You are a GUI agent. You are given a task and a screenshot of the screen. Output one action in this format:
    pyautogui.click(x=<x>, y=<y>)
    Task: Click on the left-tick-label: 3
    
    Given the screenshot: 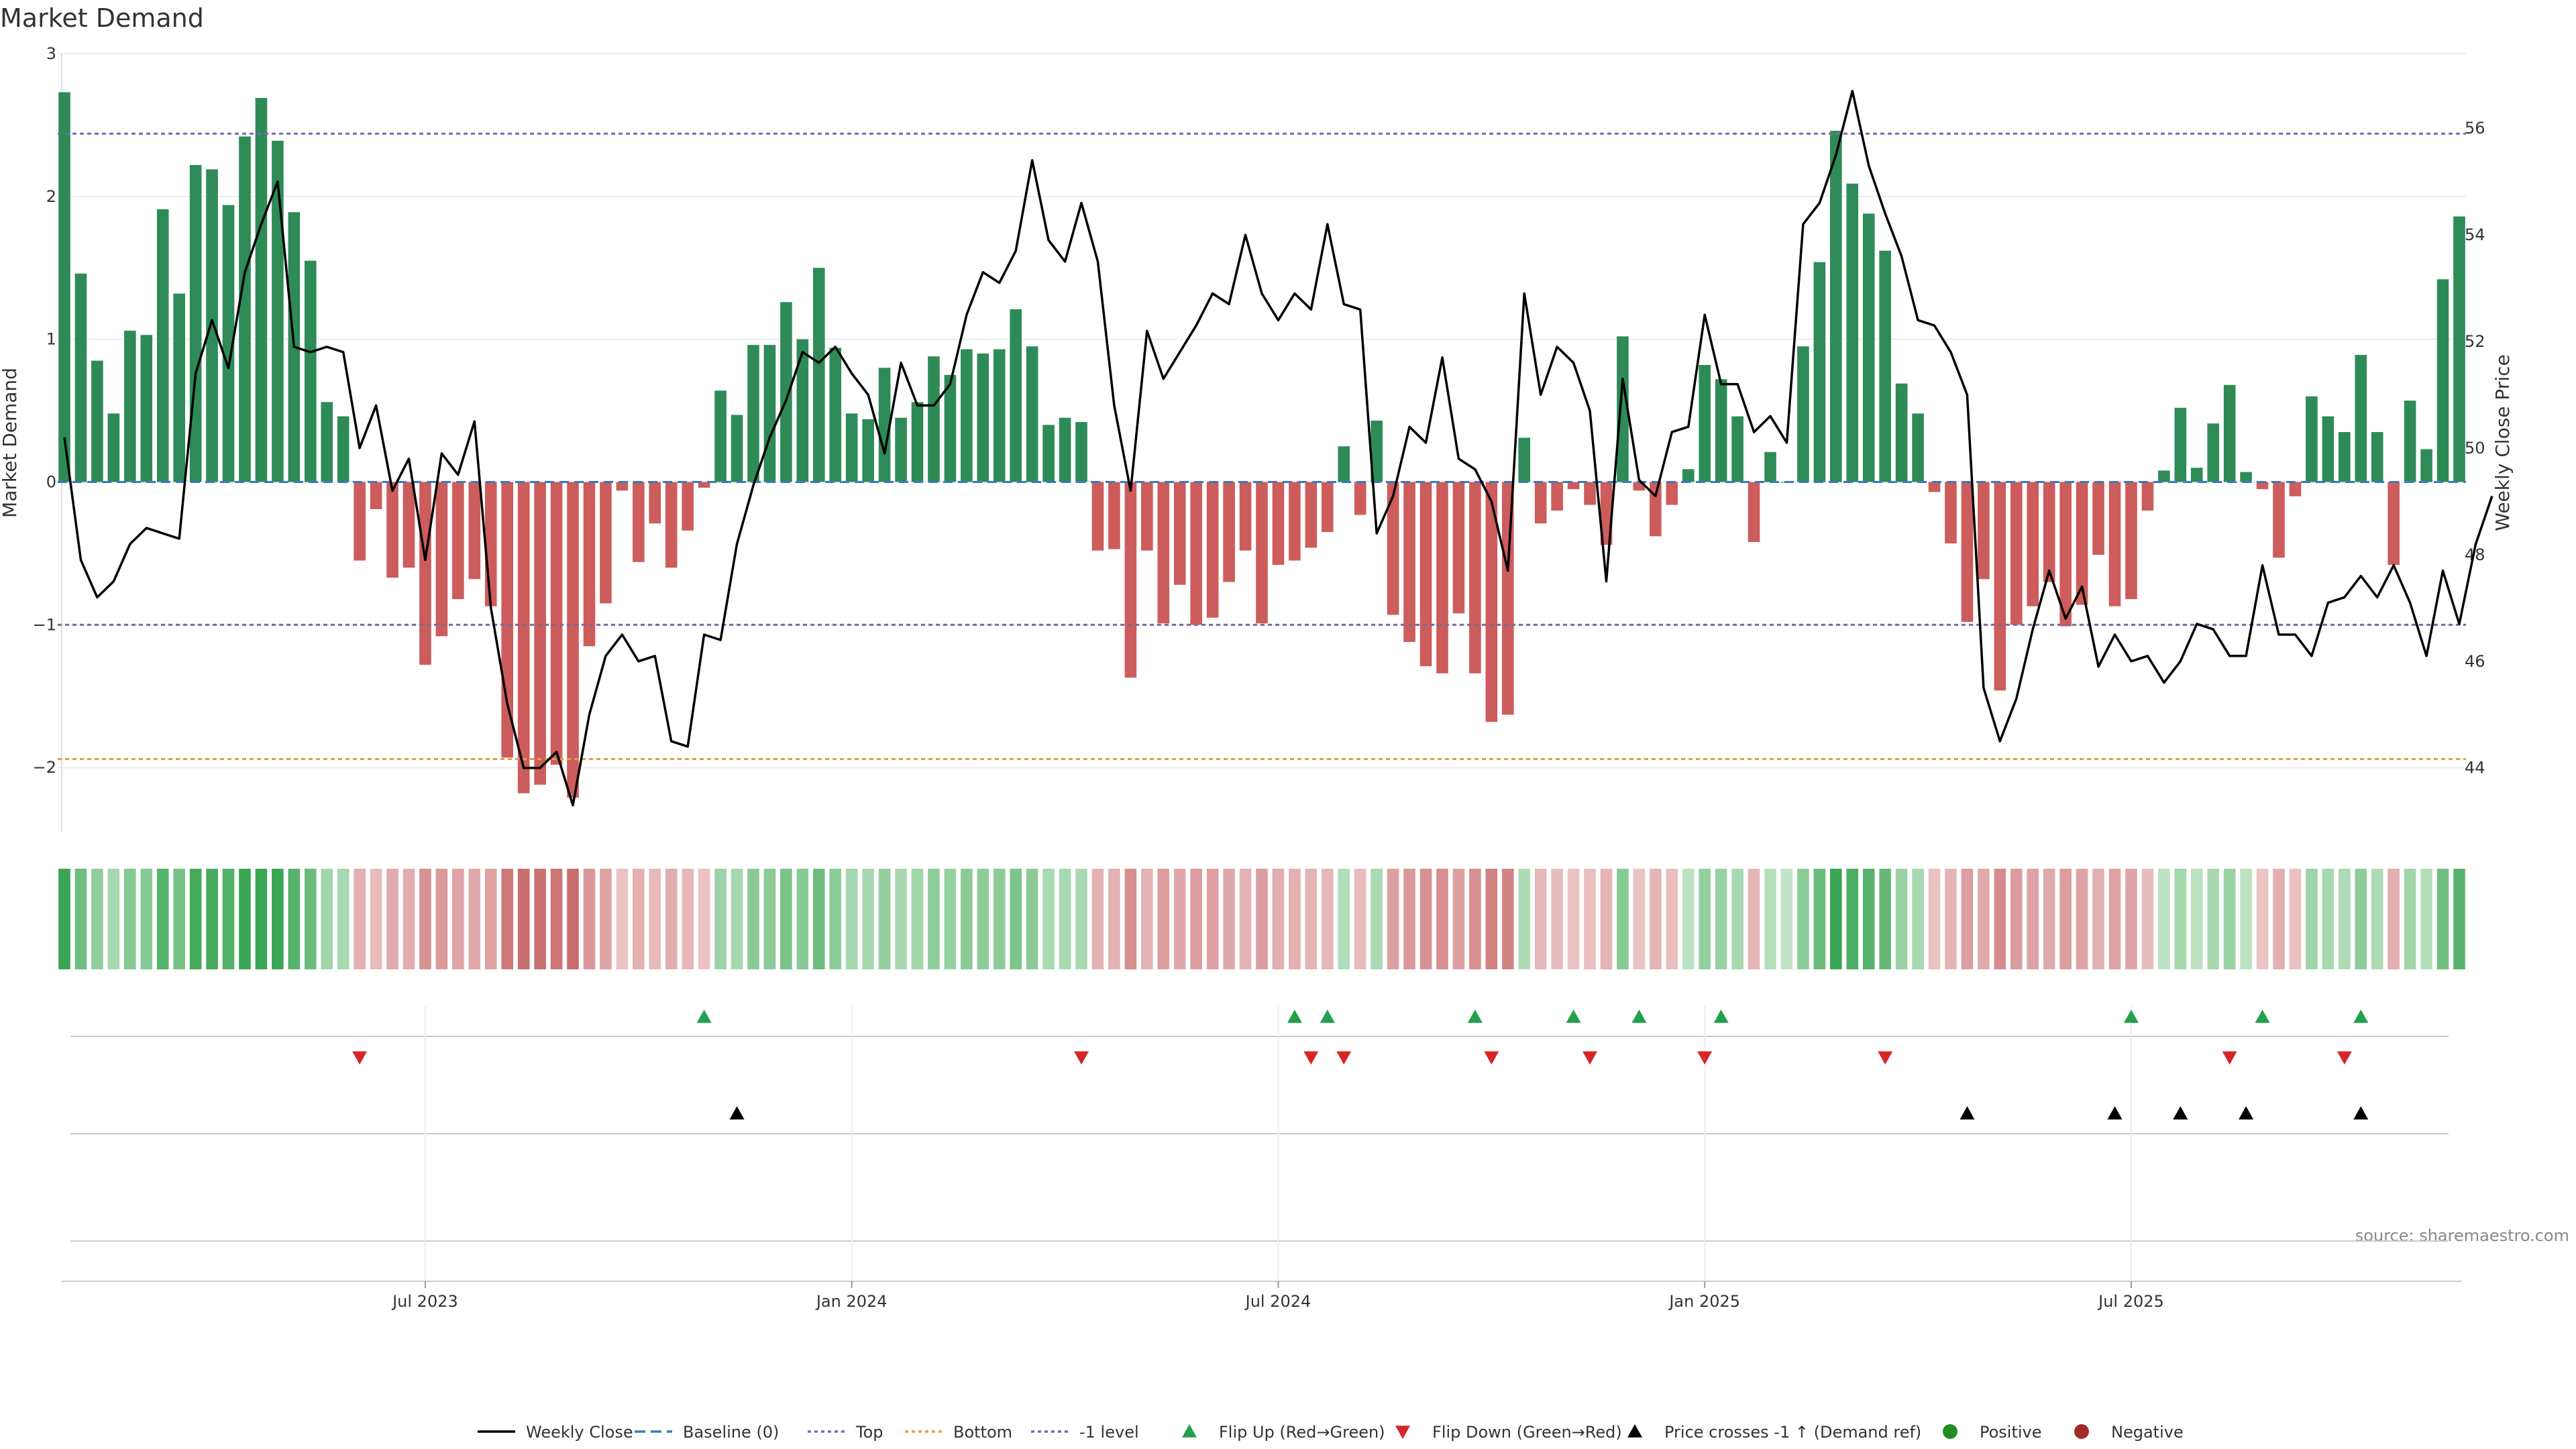 What is the action you would take?
    pyautogui.click(x=51, y=53)
    